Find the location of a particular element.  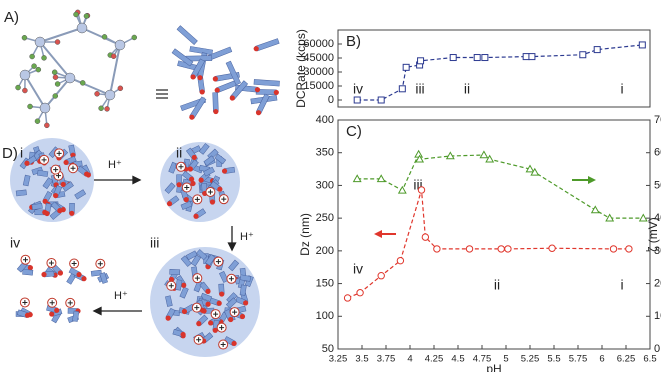

equivalence-sign is located at coordinates (162, 94).